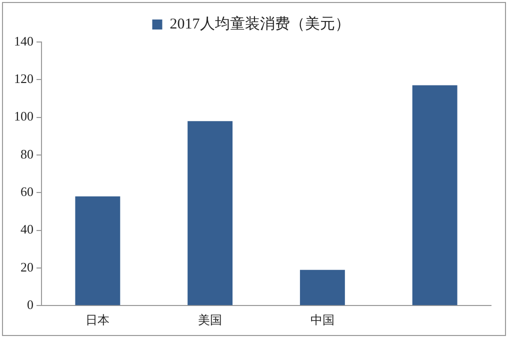 The width and height of the screenshot is (510, 340). Describe the element at coordinates (30, 304) in the screenshot. I see `y-tick-label: 0` at that location.